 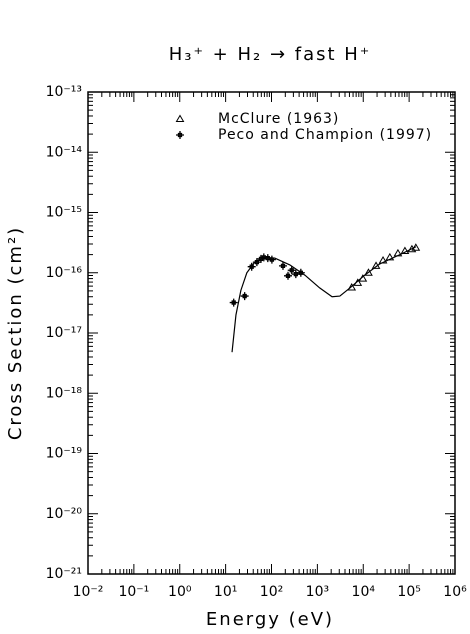 I want to click on x-axis-label: Energy (eV), so click(x=270, y=619).